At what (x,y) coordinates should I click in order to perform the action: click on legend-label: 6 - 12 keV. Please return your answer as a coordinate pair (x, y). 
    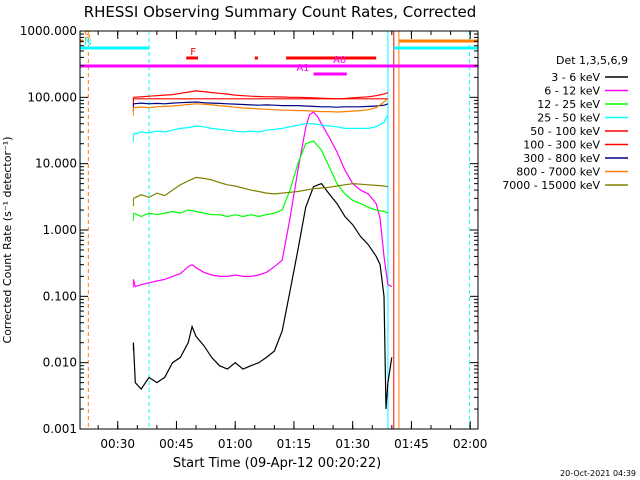
    Looking at the image, I should click on (572, 91).